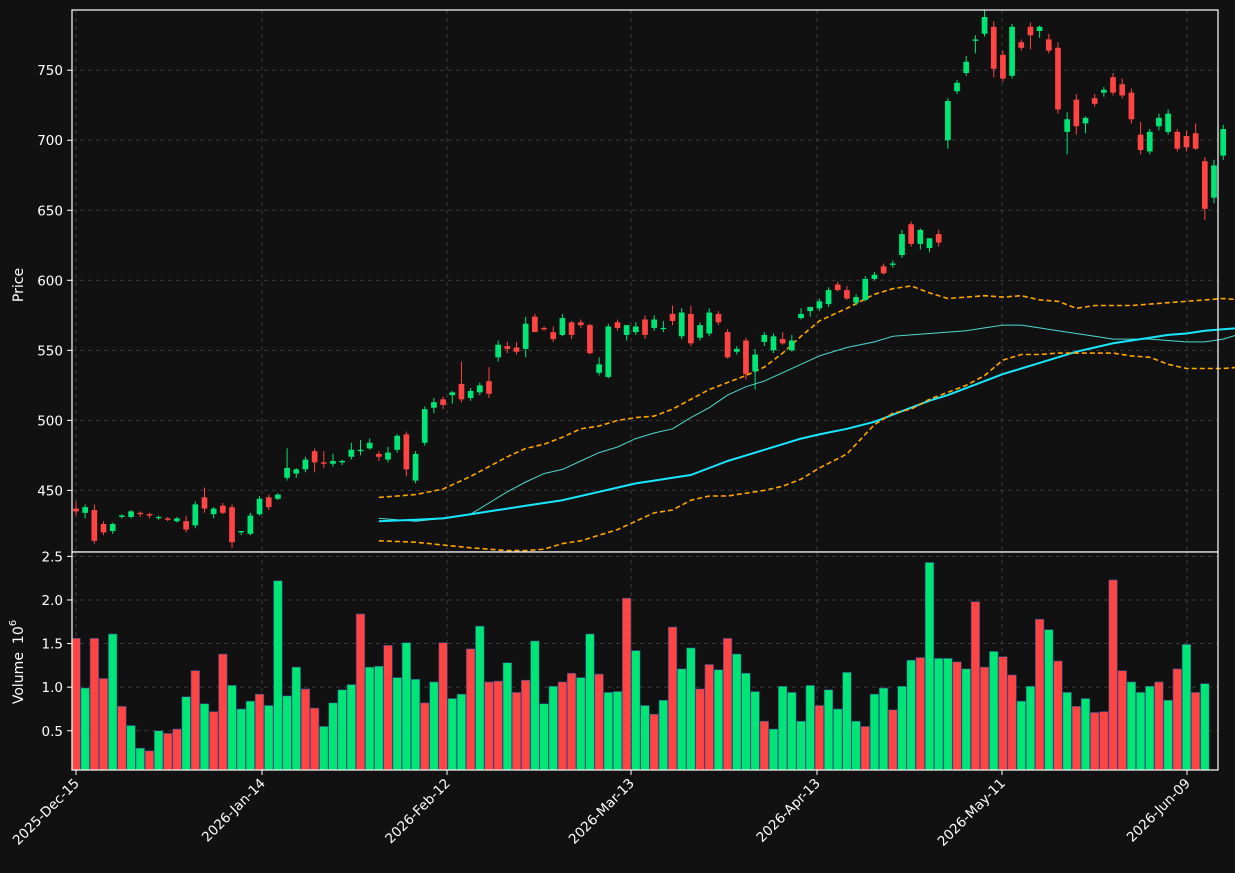  Describe the element at coordinates (19, 678) in the screenshot. I see `volume-axis-title-label: Volume` at that location.